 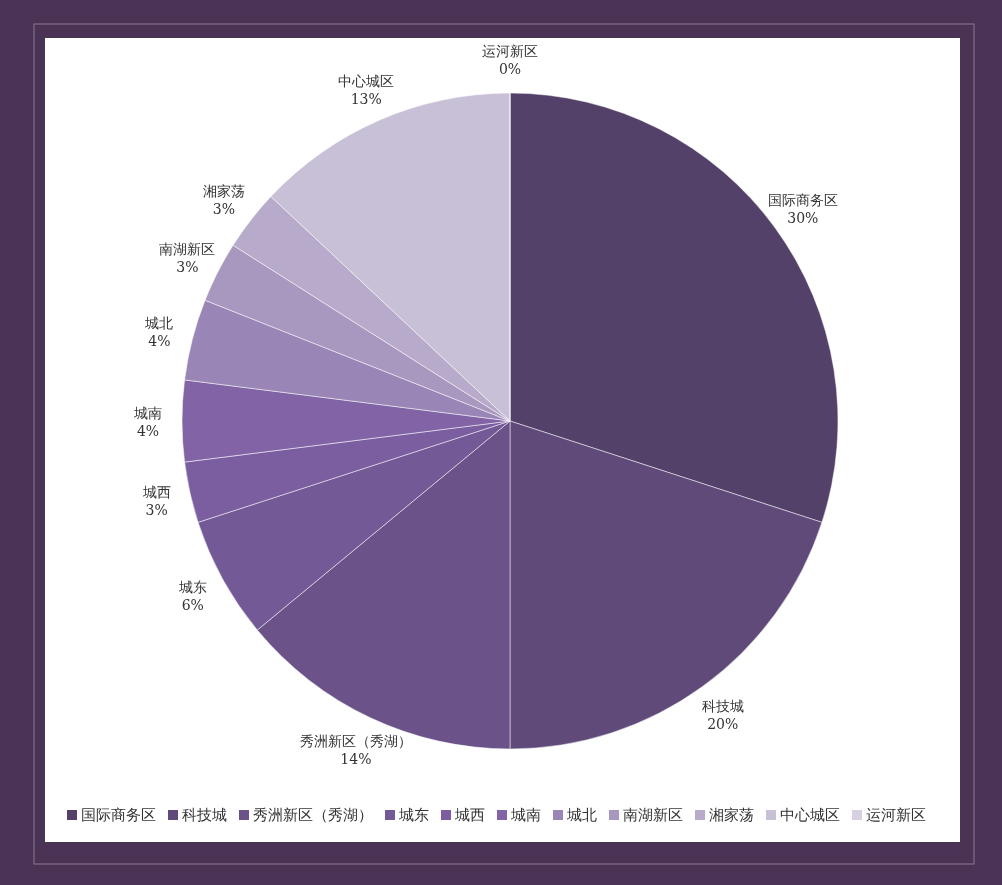 I want to click on slice-label: 秀洲新区（秀湖）, so click(x=355, y=740).